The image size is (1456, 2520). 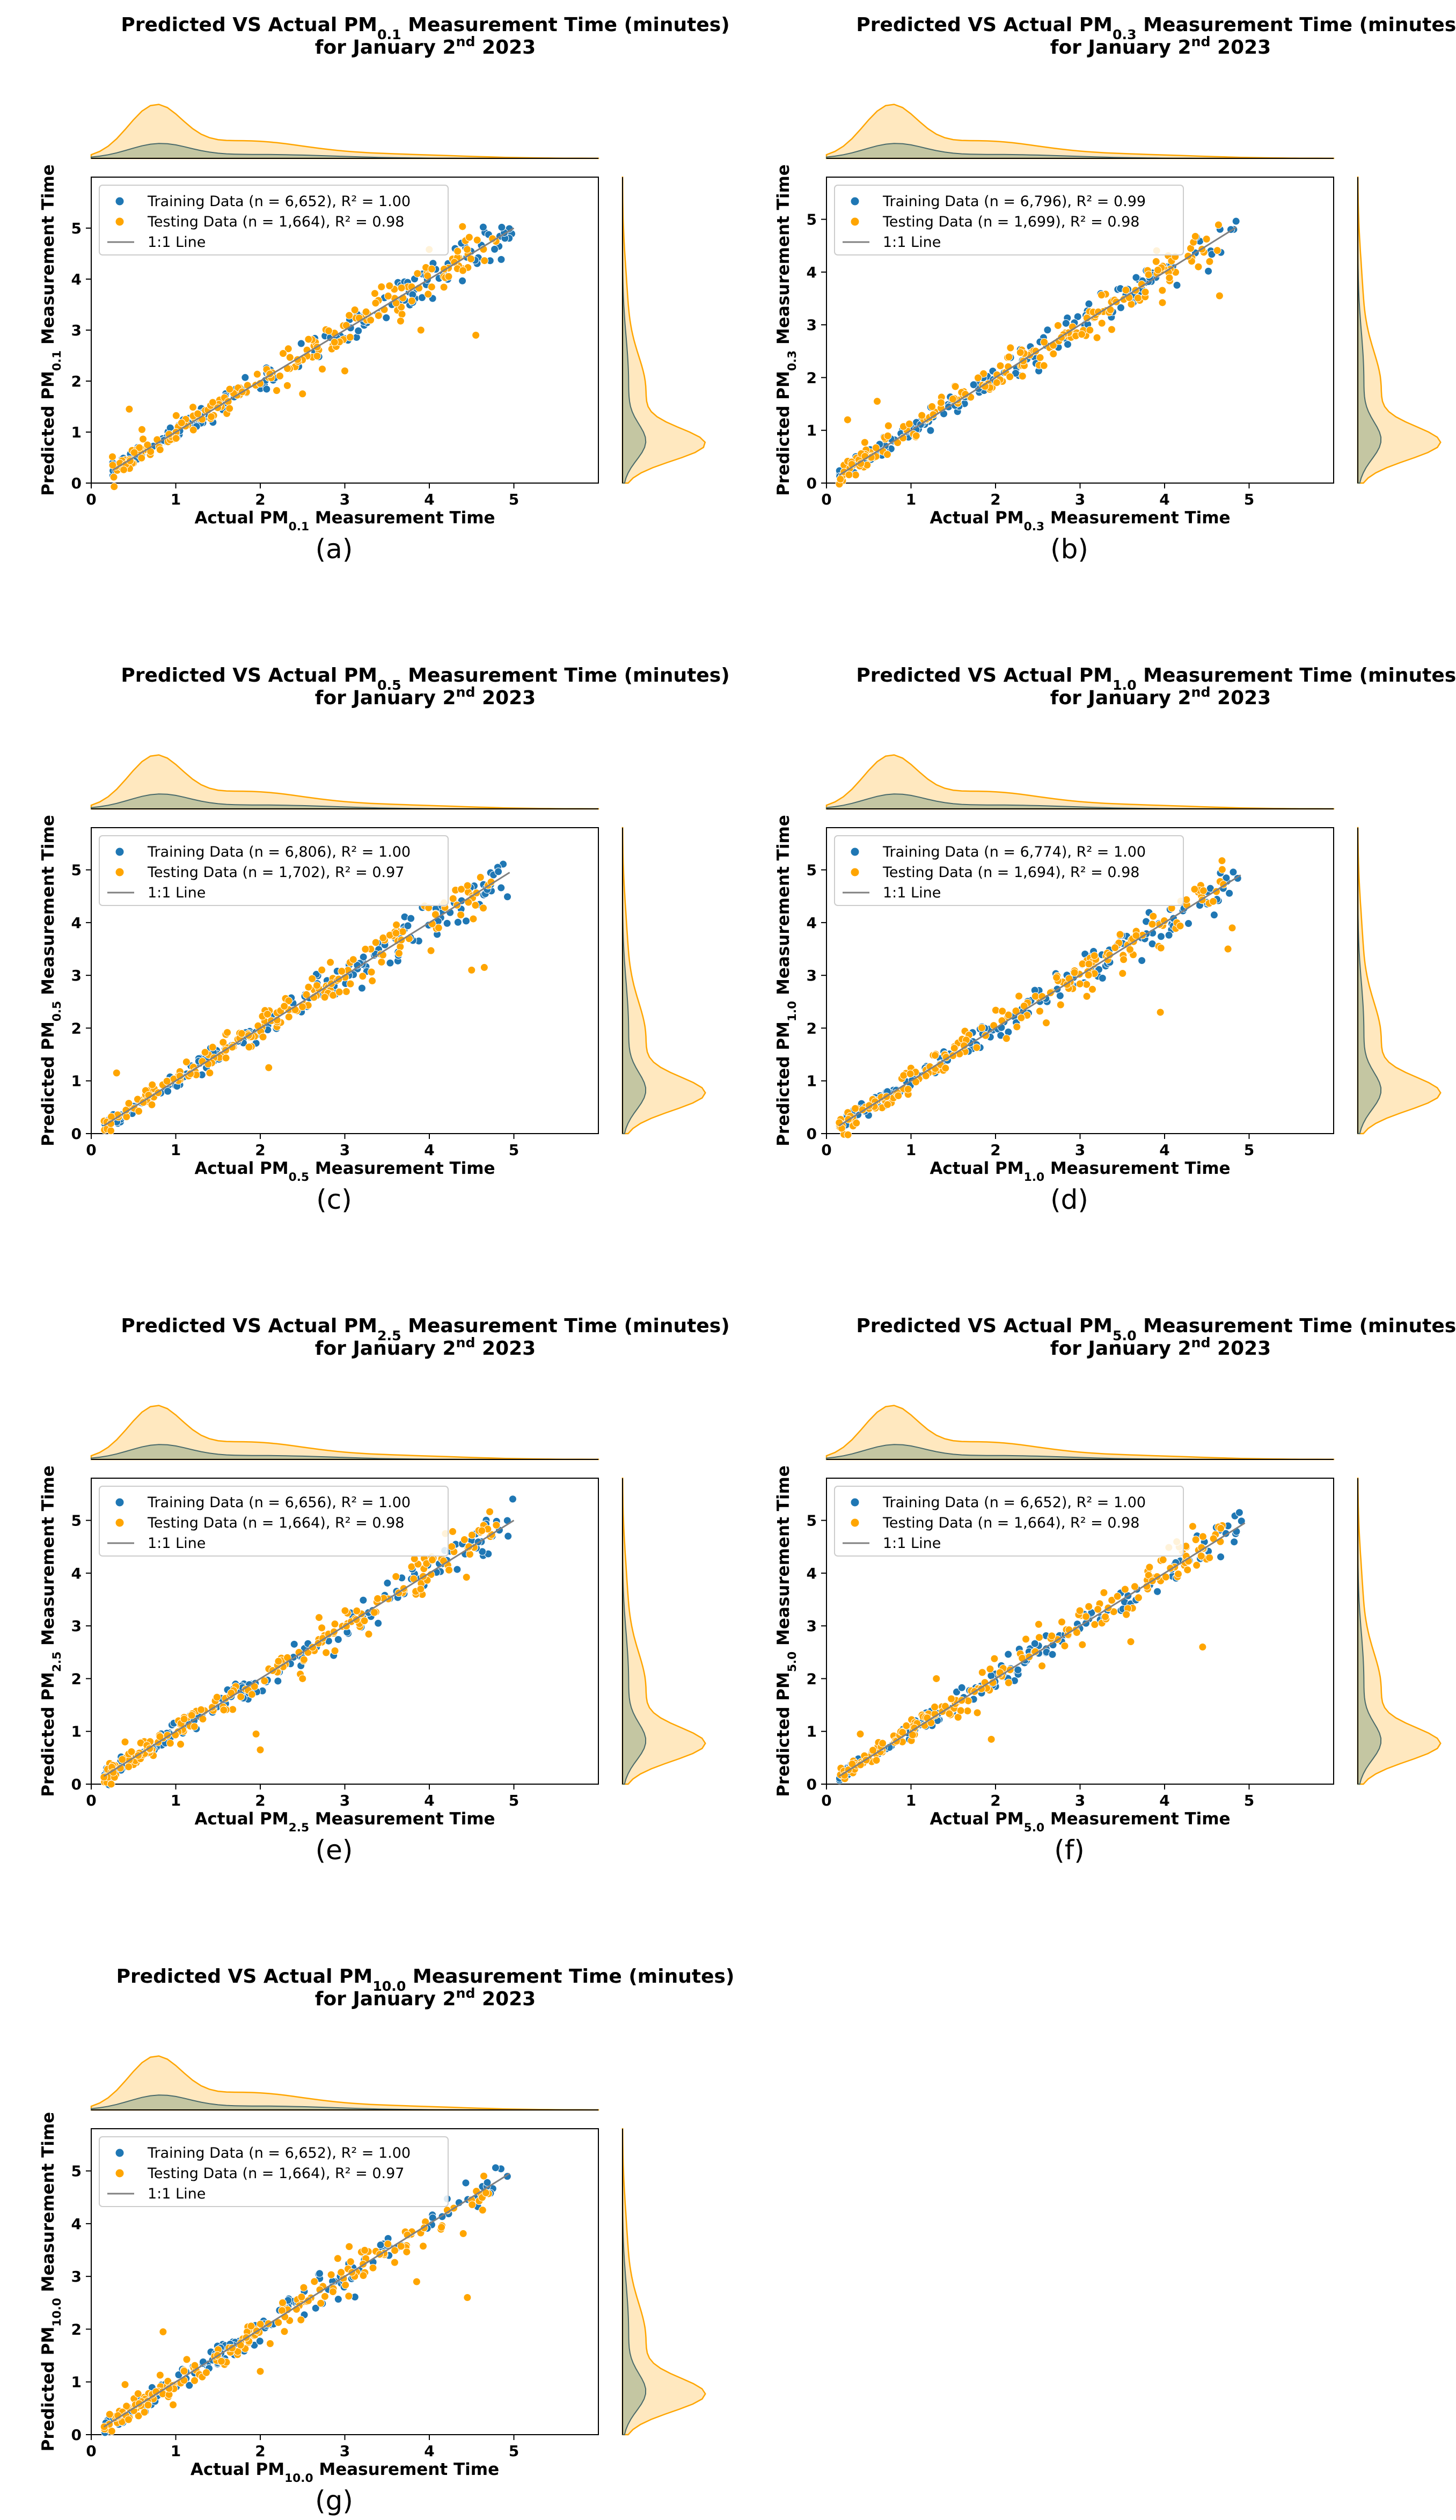 I want to click on one-to-one-line, so click(x=1037, y=351).